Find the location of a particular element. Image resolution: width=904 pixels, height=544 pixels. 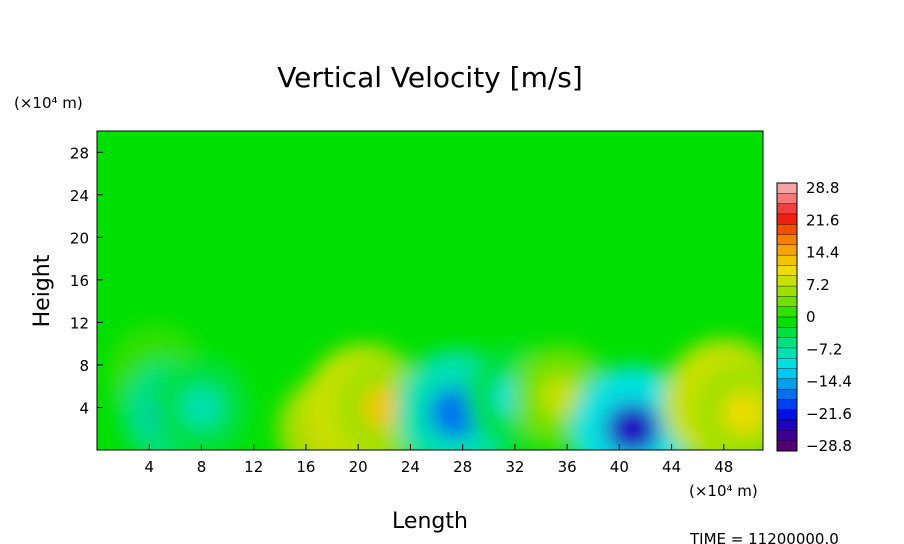

chart-title: Vertical Velocity [m/s] is located at coordinates (430, 77).